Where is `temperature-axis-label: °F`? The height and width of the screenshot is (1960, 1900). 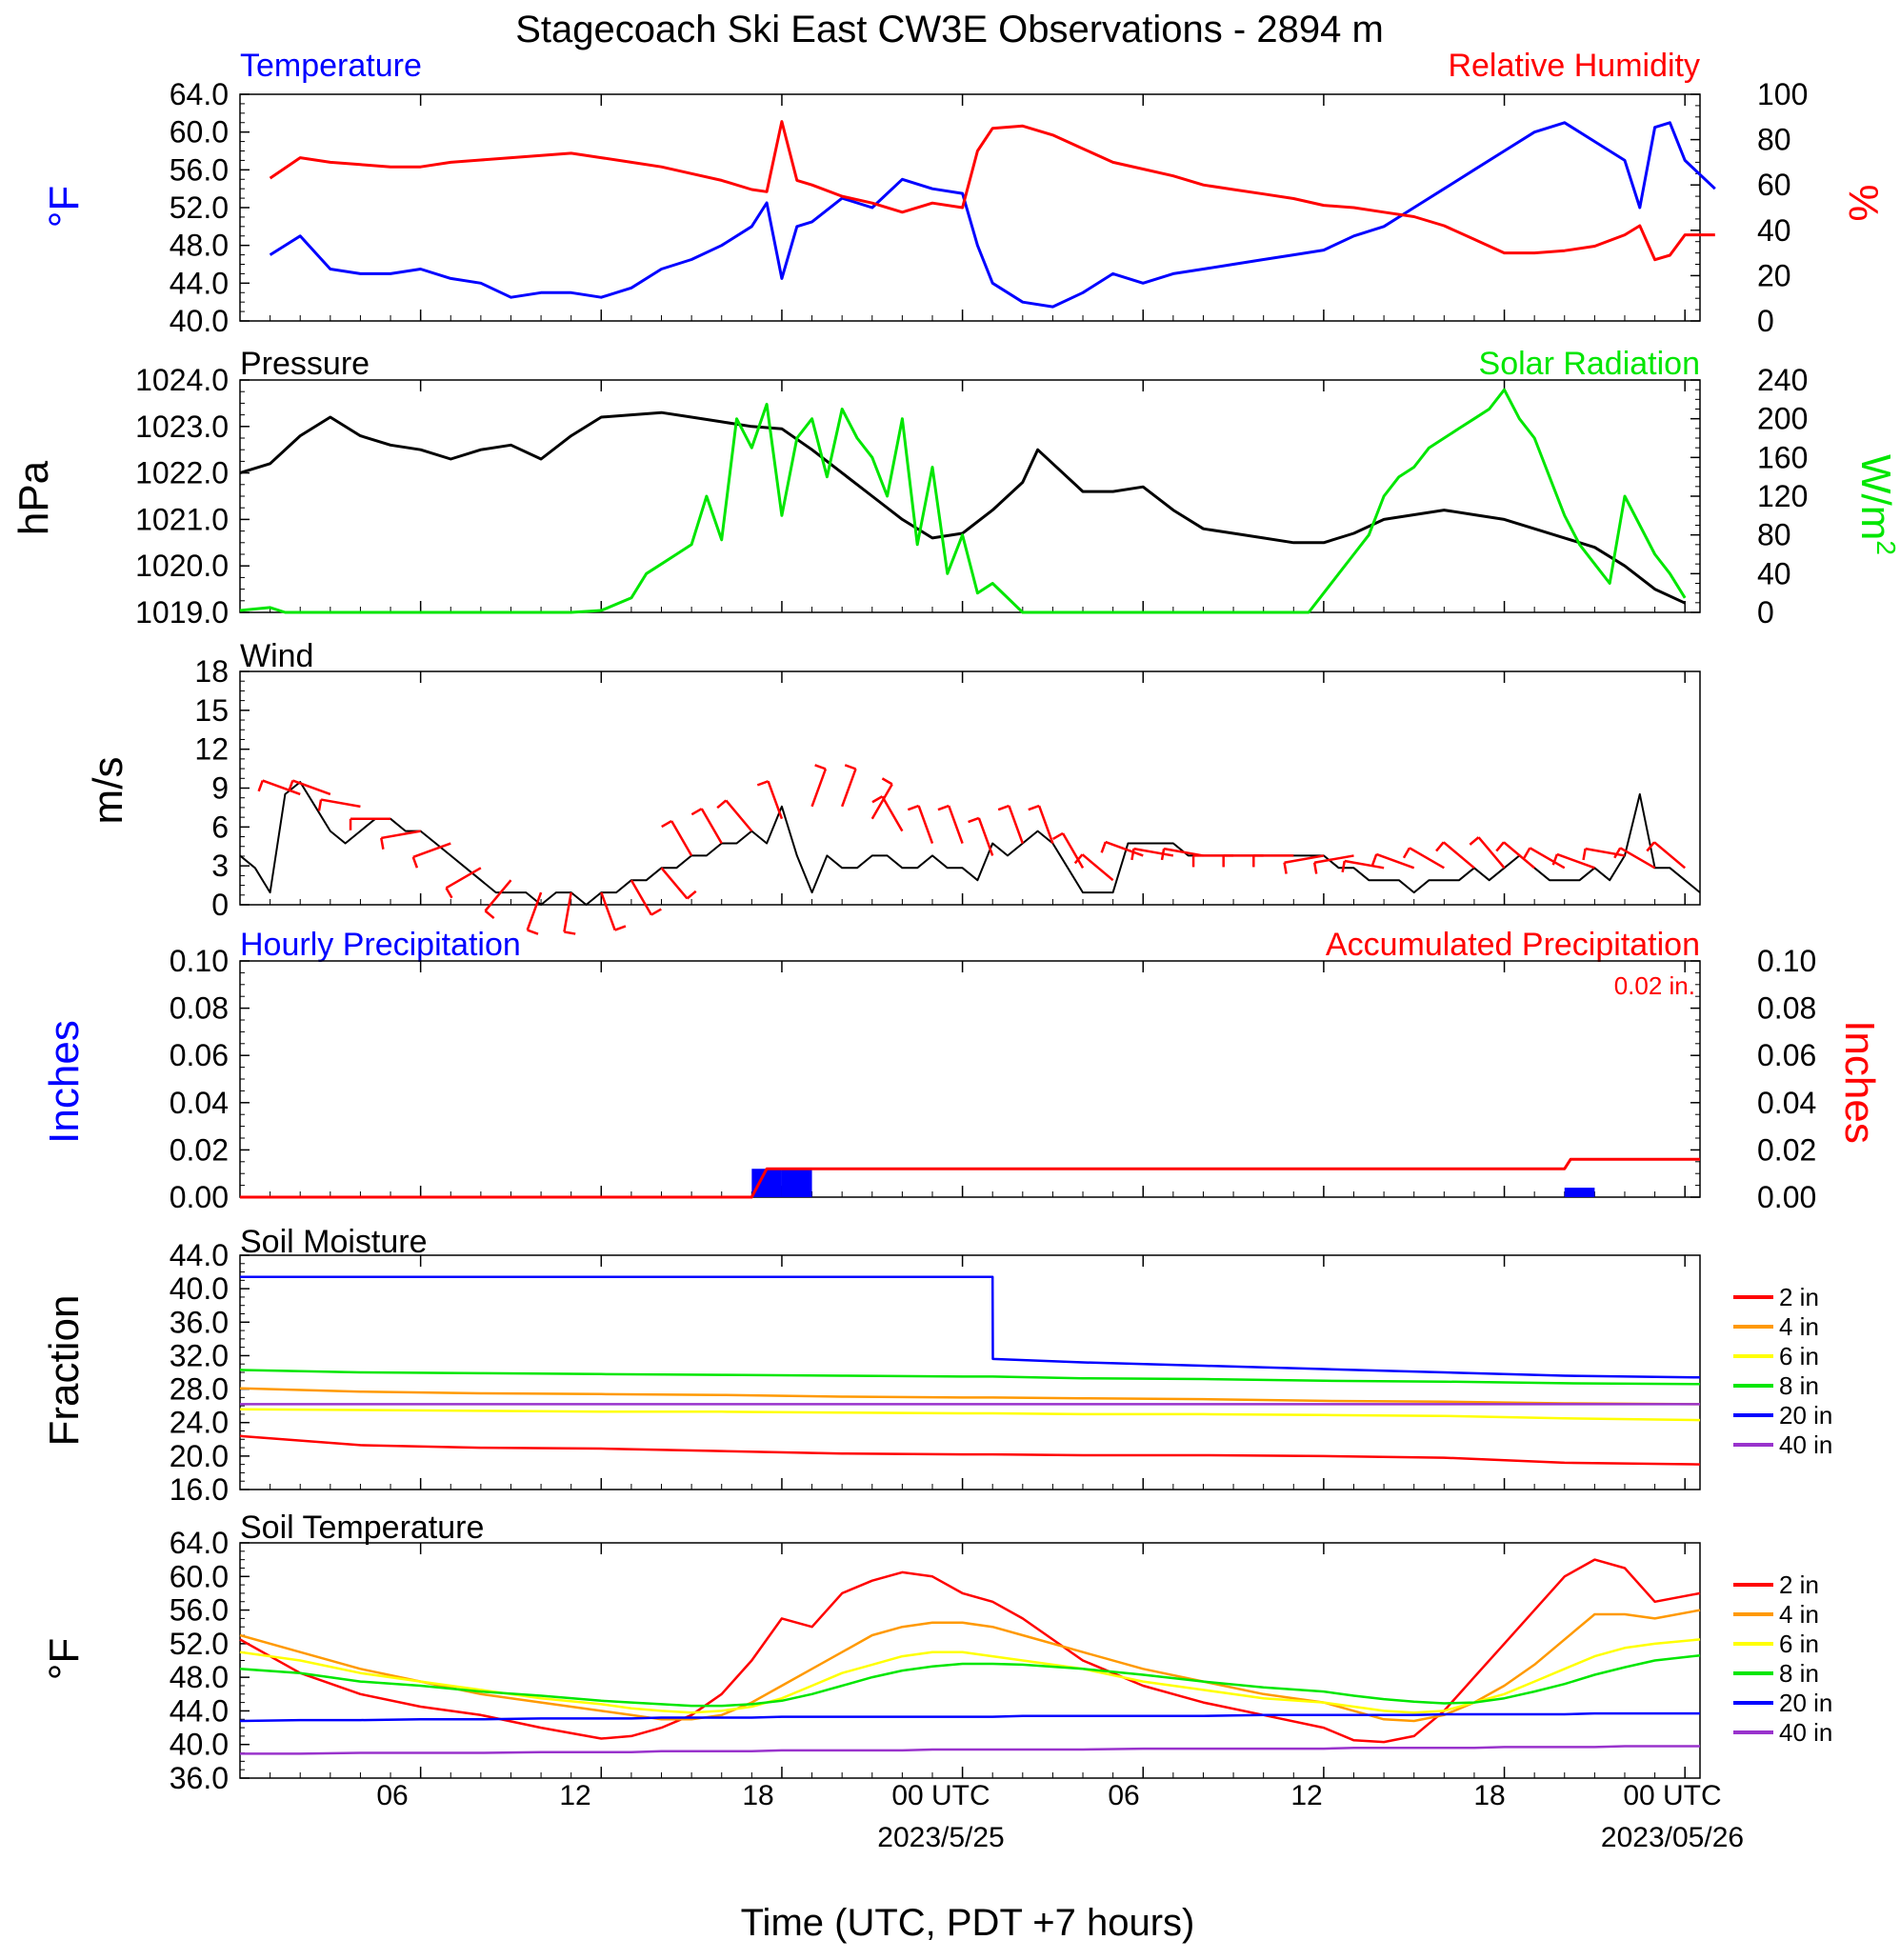
temperature-axis-label: °F is located at coordinates (64, 207).